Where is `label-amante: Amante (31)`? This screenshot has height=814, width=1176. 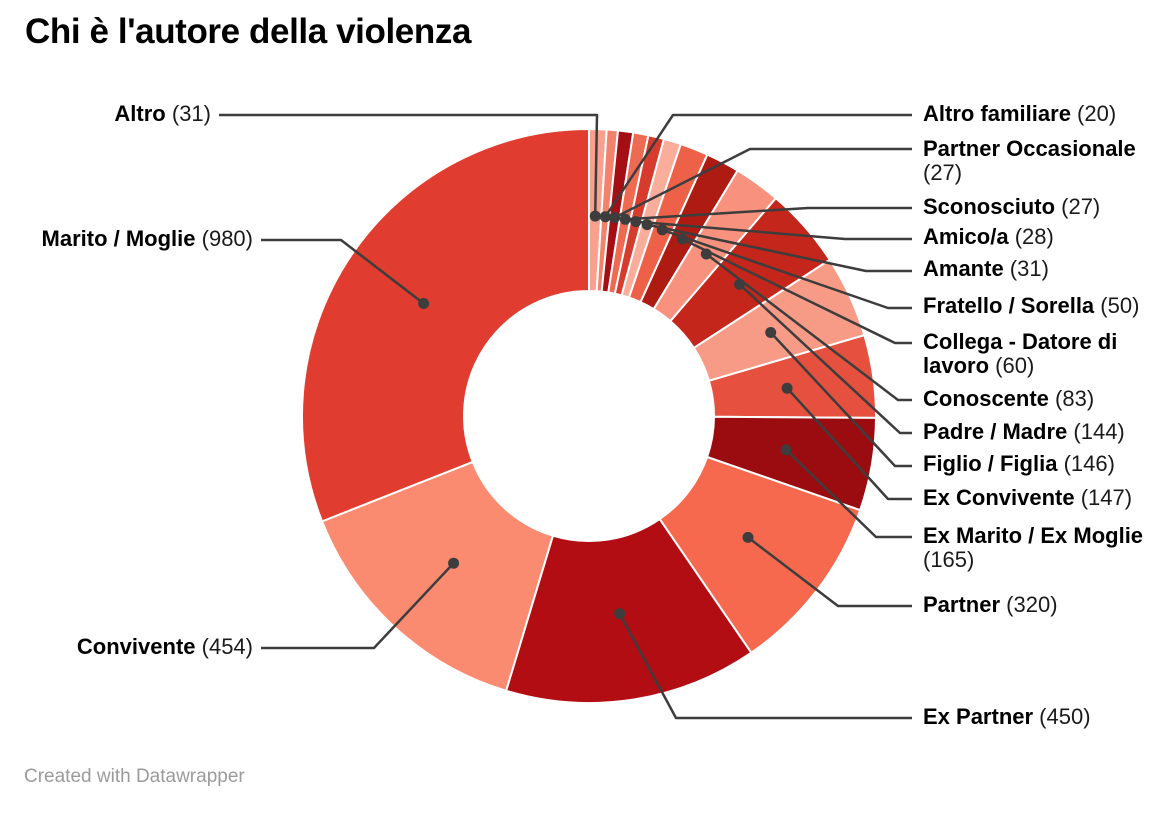
label-amante: Amante (31) is located at coordinates (986, 269).